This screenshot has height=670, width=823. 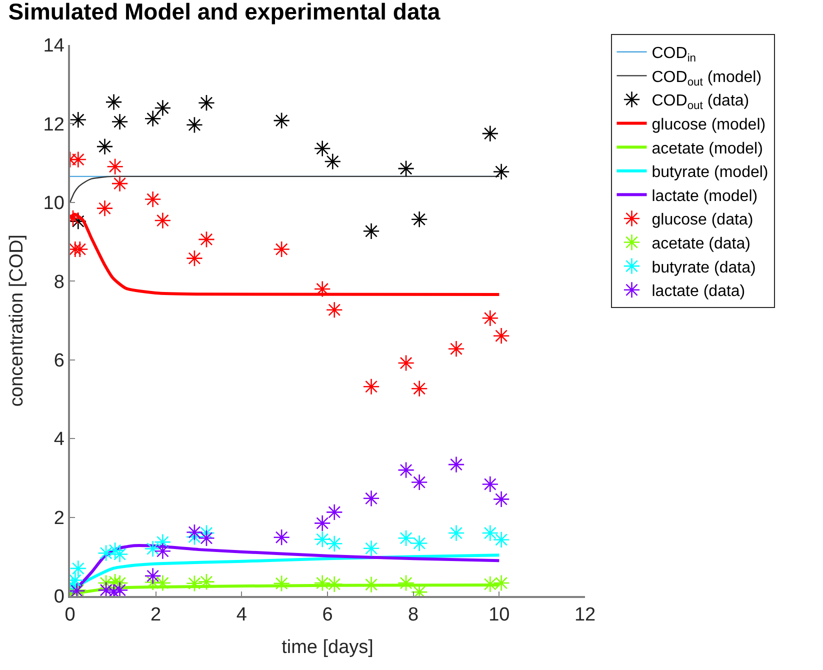 What do you see at coordinates (707, 149) in the screenshot?
I see `legend-label: acetate (model)` at bounding box center [707, 149].